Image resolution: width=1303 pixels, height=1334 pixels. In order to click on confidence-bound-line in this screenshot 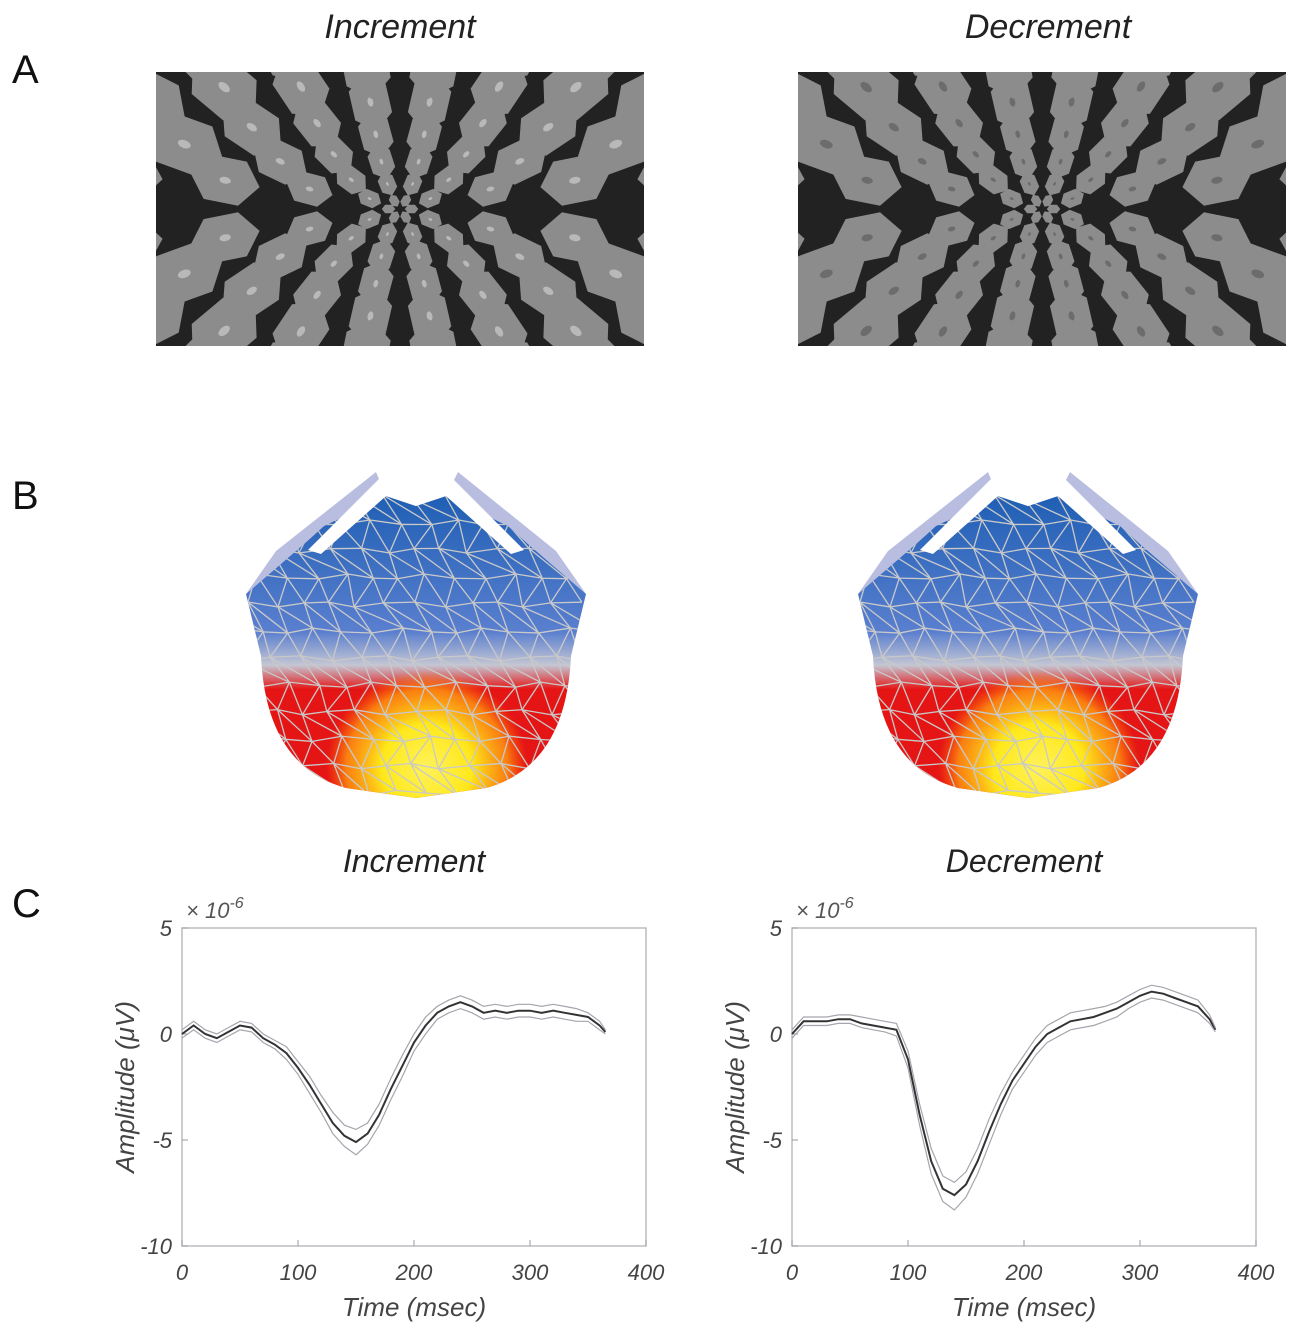, I will do `click(393, 1063)`.